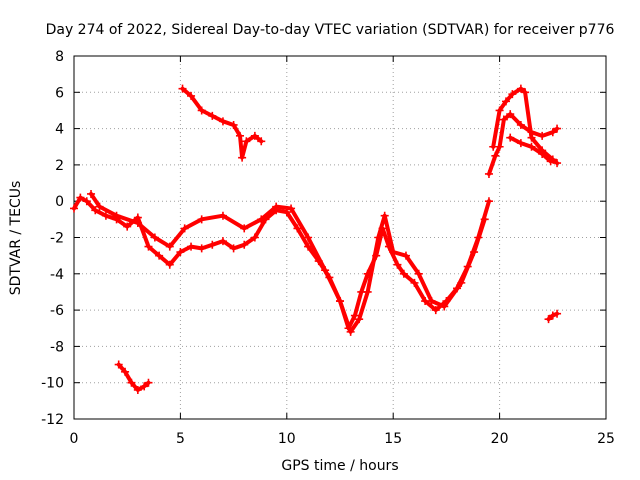 The height and width of the screenshot is (480, 640). What do you see at coordinates (57, 275) in the screenshot?
I see `y-tick-label: -4` at bounding box center [57, 275].